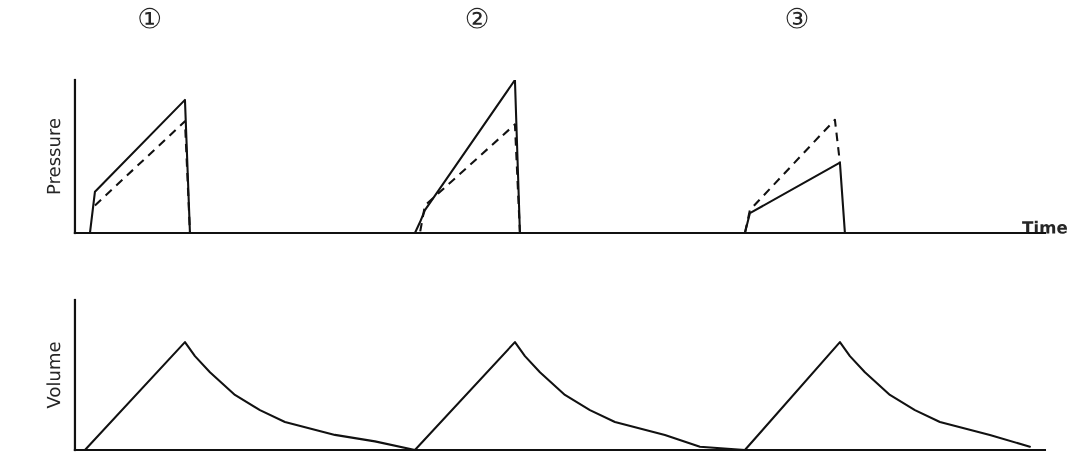 The height and width of the screenshot is (459, 1077). I want to click on y-axis-title: Pressure, so click(53, 156).